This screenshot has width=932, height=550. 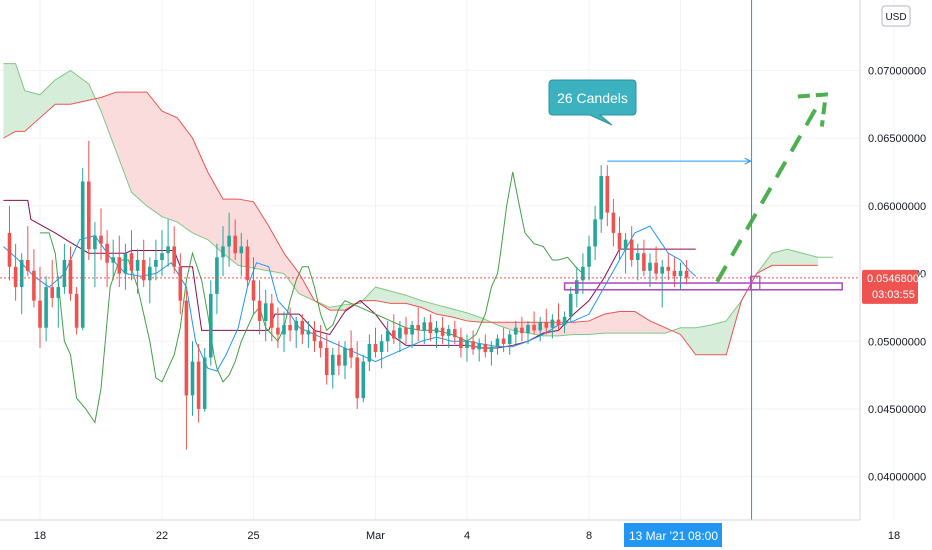 I want to click on currency-button: USD, so click(x=896, y=16).